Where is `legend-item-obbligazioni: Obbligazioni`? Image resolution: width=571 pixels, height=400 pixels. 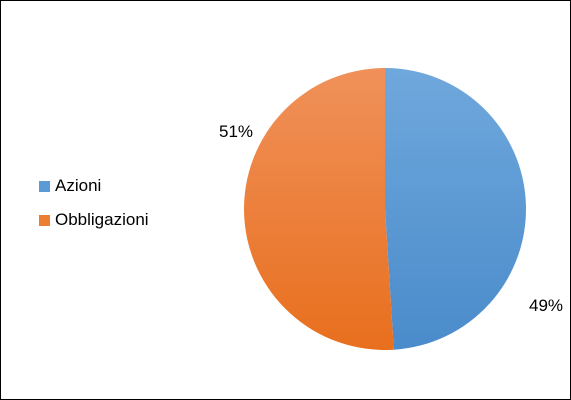
legend-item-obbligazioni: Obbligazioni is located at coordinates (94, 220).